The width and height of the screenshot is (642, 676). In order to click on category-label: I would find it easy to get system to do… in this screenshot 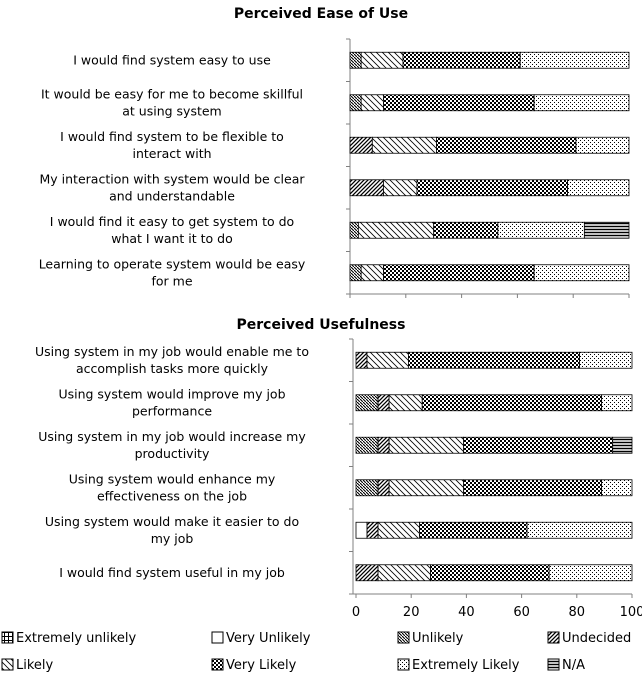, I will do `click(172, 230)`.